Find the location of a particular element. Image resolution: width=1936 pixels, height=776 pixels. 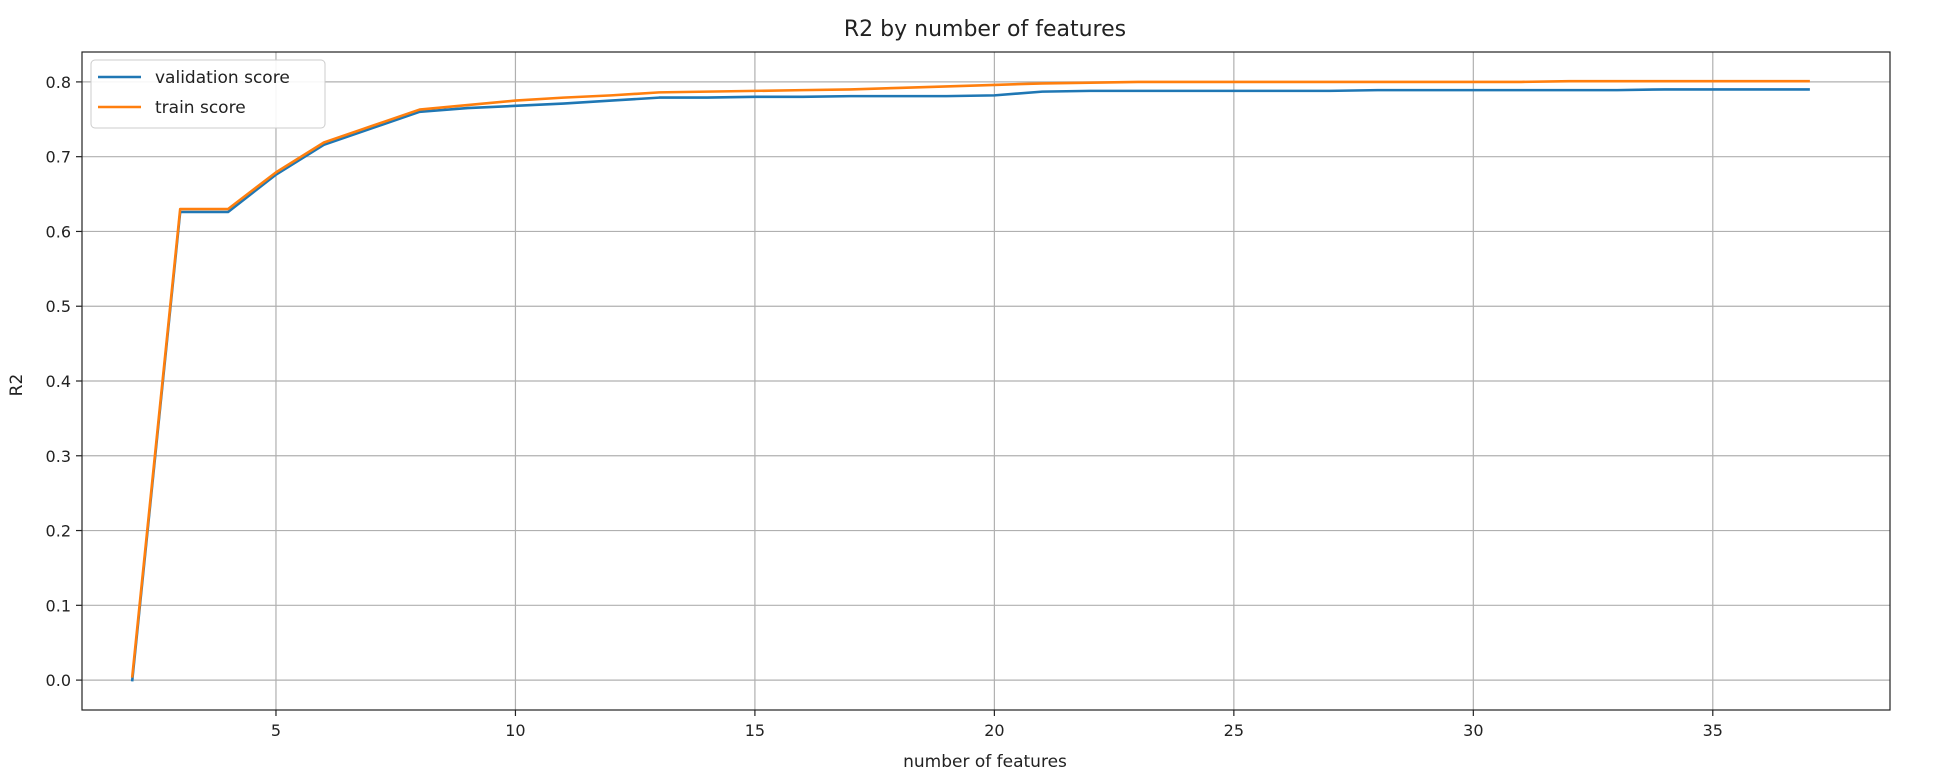

x-tick-label: 20 is located at coordinates (994, 730).